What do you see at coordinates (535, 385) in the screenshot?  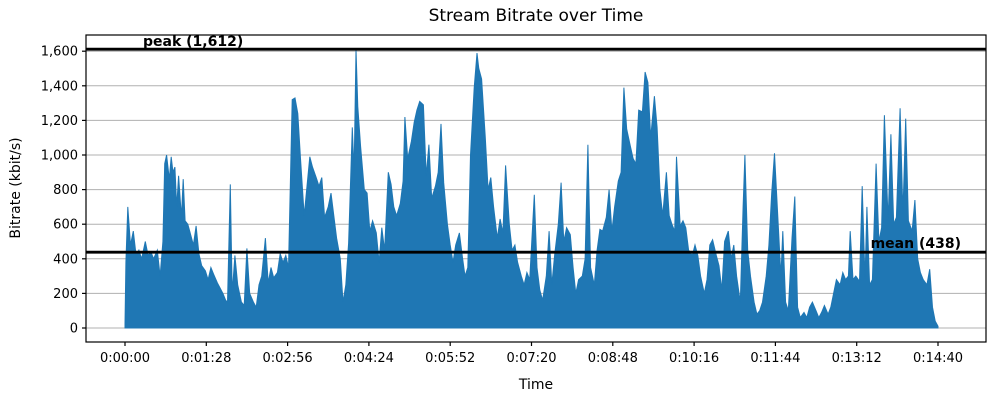 I see `x-axis-label: Time` at bounding box center [535, 385].